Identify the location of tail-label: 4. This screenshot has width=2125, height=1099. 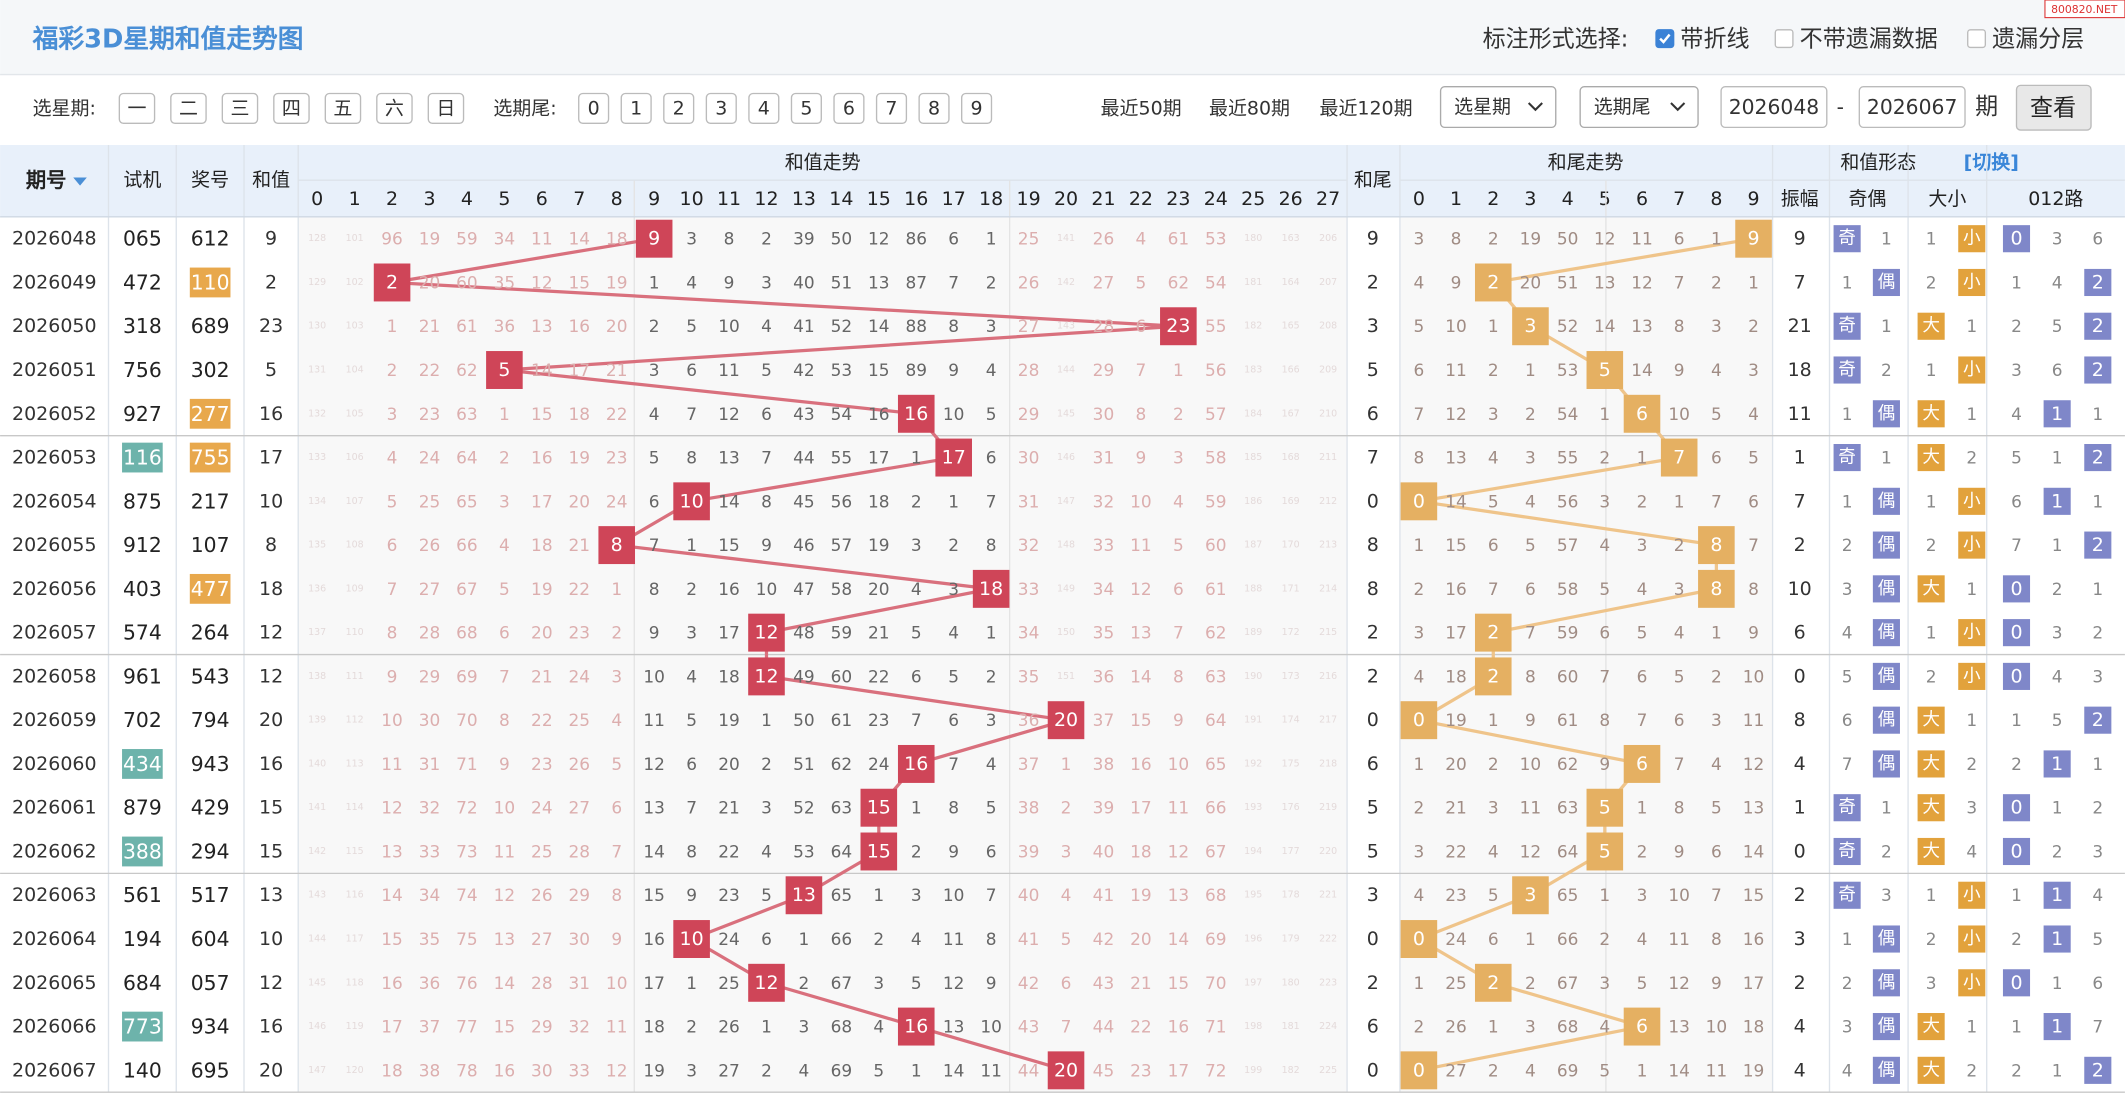
(764, 108).